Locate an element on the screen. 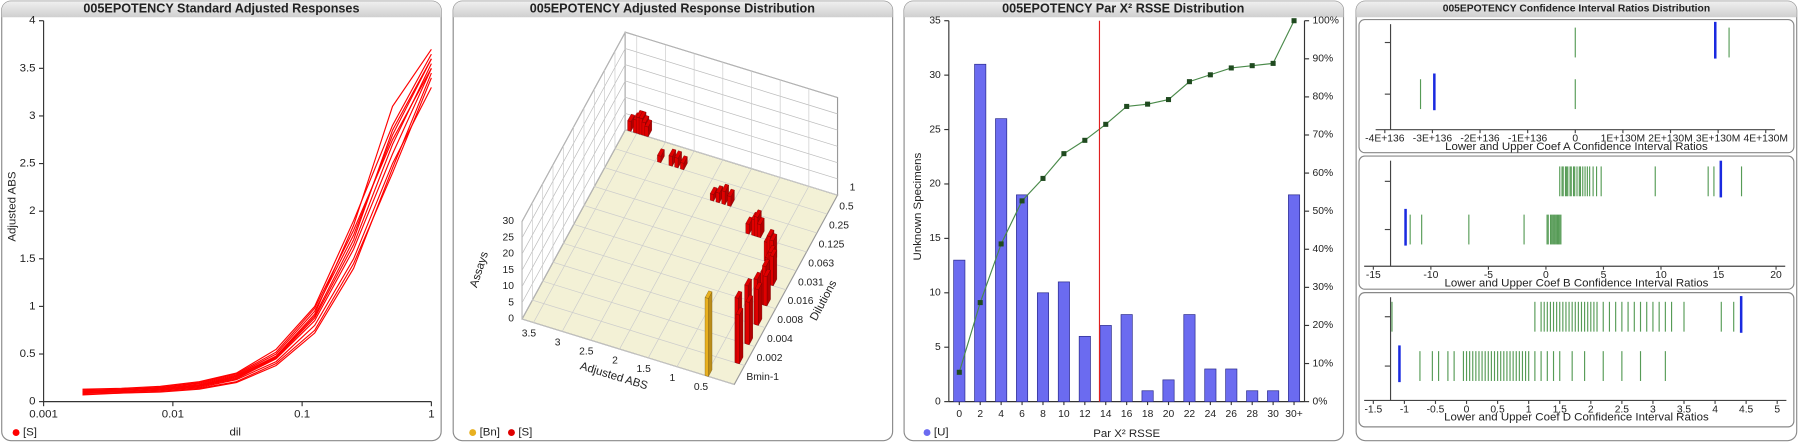 The width and height of the screenshot is (1799, 443). x-tick-label: 30 is located at coordinates (1273, 414).